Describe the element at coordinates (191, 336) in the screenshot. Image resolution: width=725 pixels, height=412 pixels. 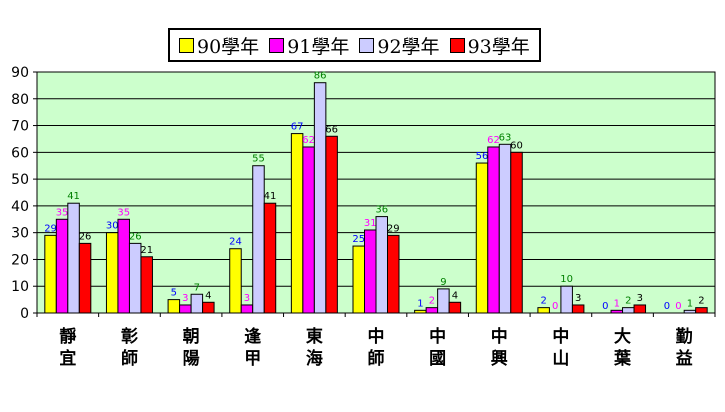
I see `category-label: 朝` at that location.